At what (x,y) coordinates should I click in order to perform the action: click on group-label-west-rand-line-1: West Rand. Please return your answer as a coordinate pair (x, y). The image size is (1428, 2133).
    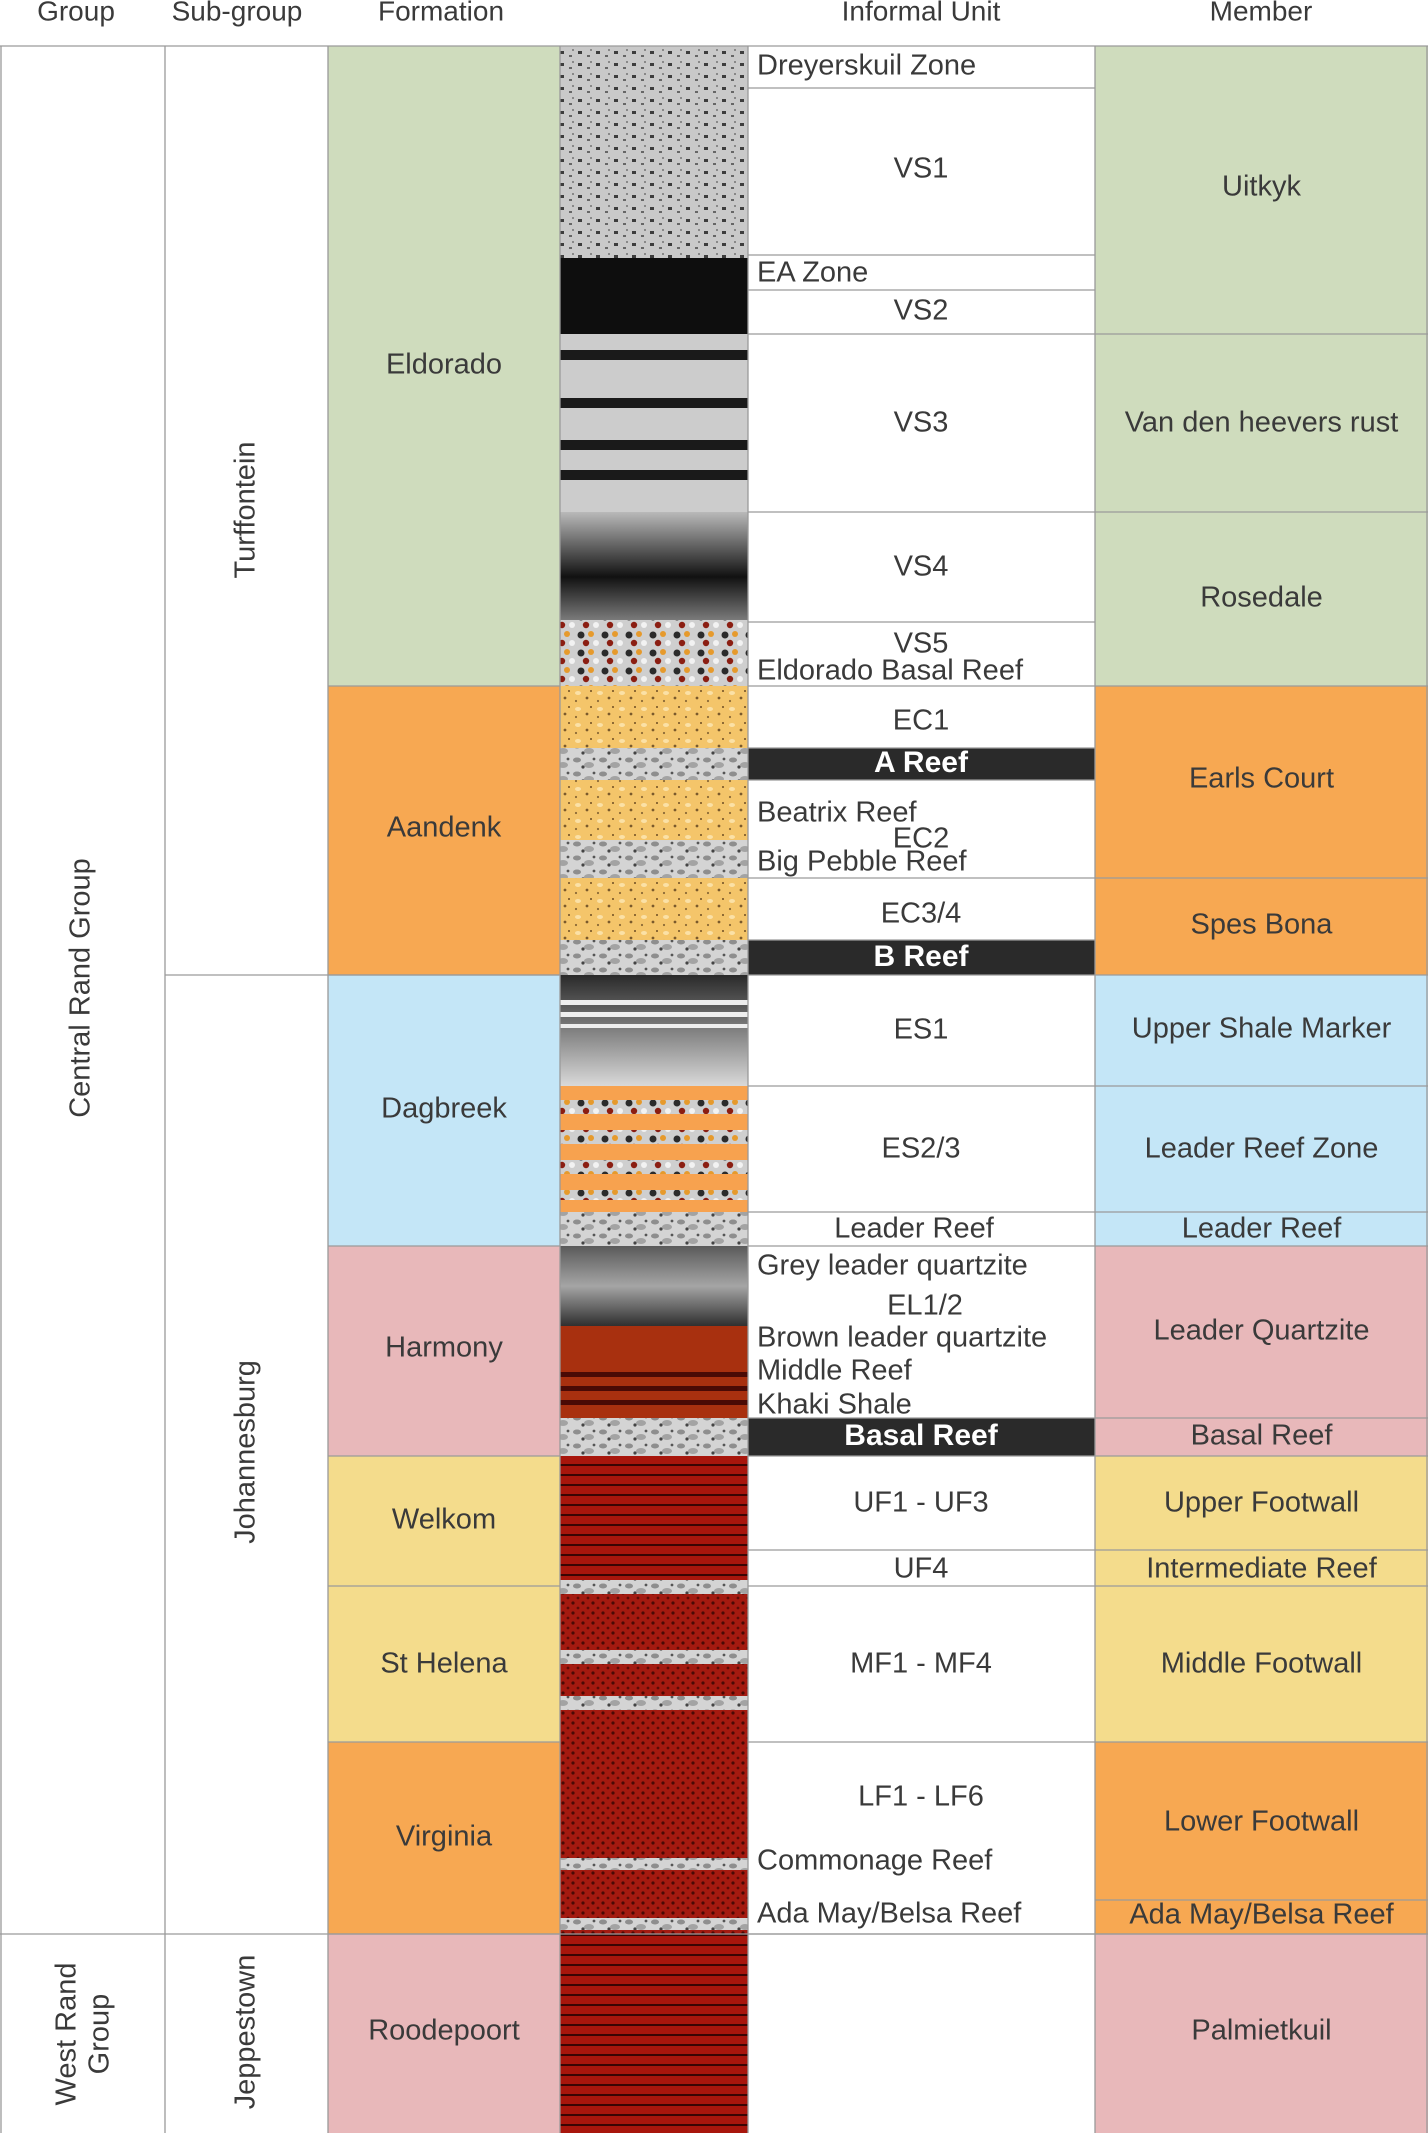
    Looking at the image, I should click on (67, 2034).